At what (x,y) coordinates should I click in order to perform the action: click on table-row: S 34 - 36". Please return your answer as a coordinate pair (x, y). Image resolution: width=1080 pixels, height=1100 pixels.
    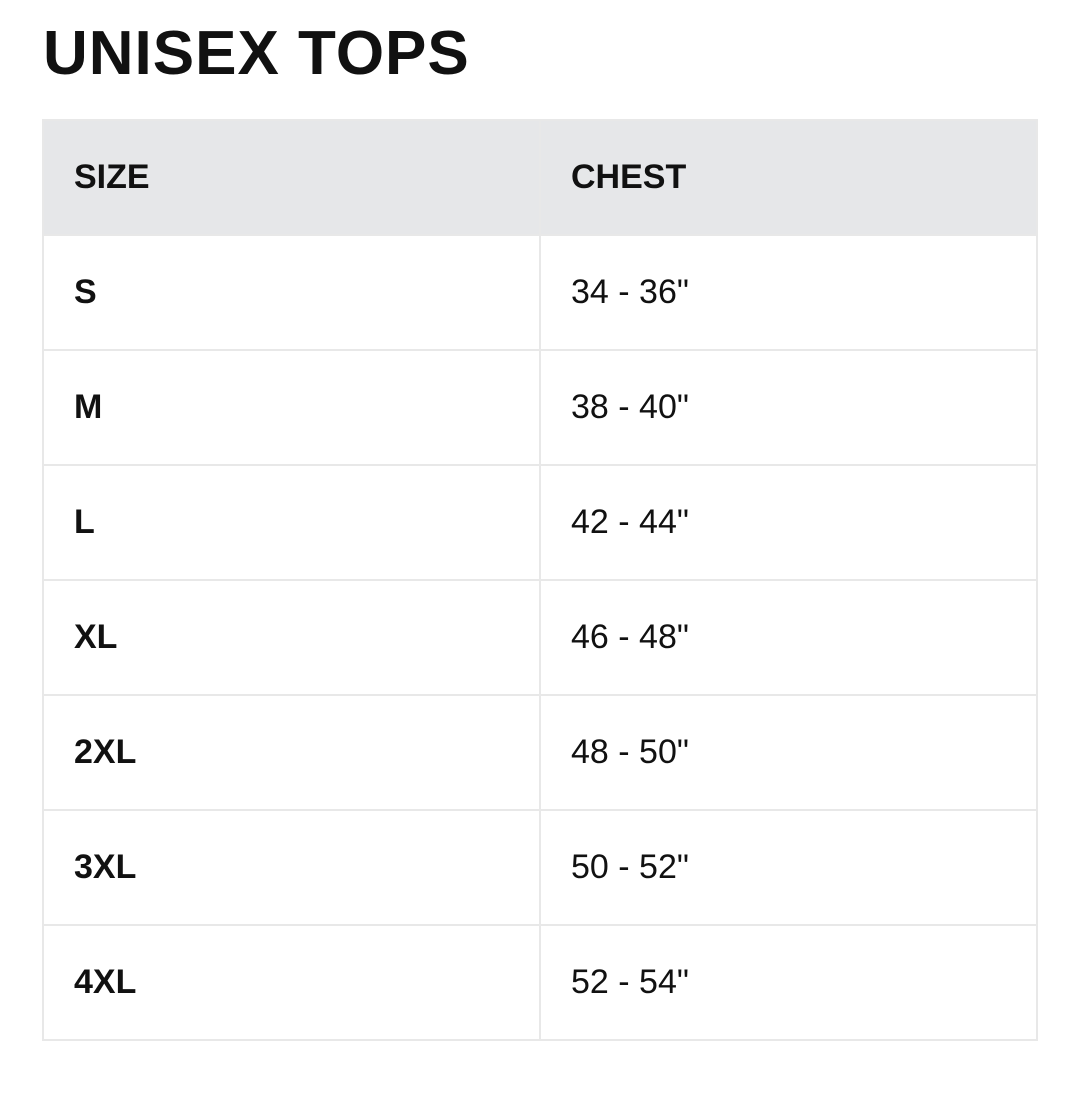
    Looking at the image, I should click on (540, 292).